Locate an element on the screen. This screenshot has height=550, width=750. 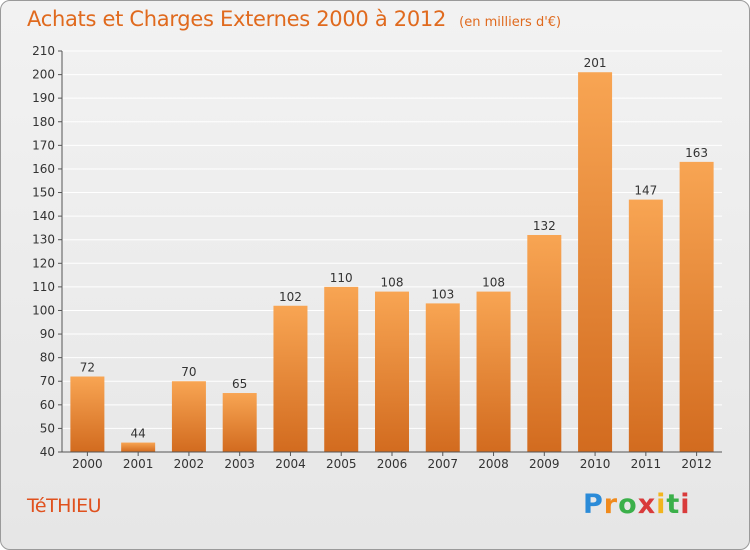
y-tick-label: 130 is located at coordinates (43, 240).